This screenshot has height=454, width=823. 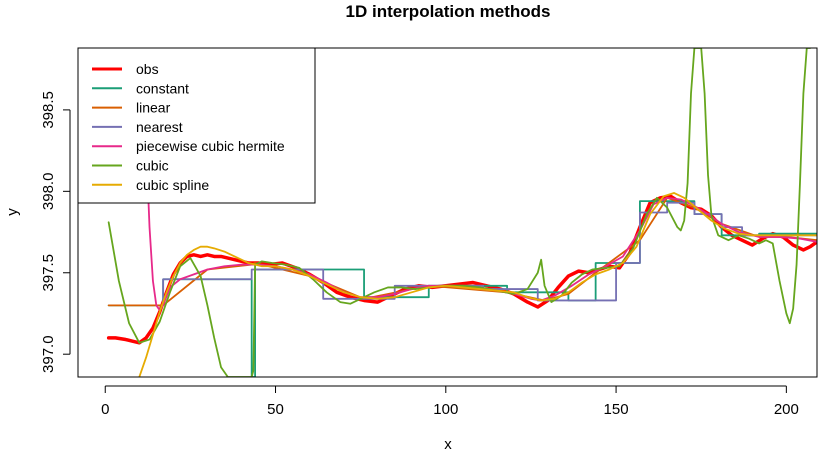 What do you see at coordinates (48, 192) in the screenshot?
I see `y-tick-label: 398.0` at bounding box center [48, 192].